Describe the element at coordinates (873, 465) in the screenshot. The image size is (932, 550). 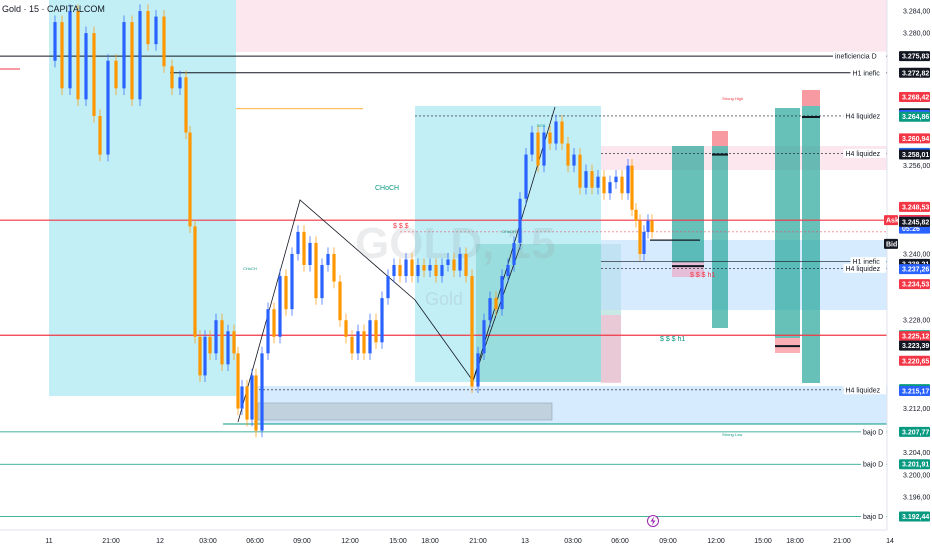
I see `level-label: bajo D` at that location.